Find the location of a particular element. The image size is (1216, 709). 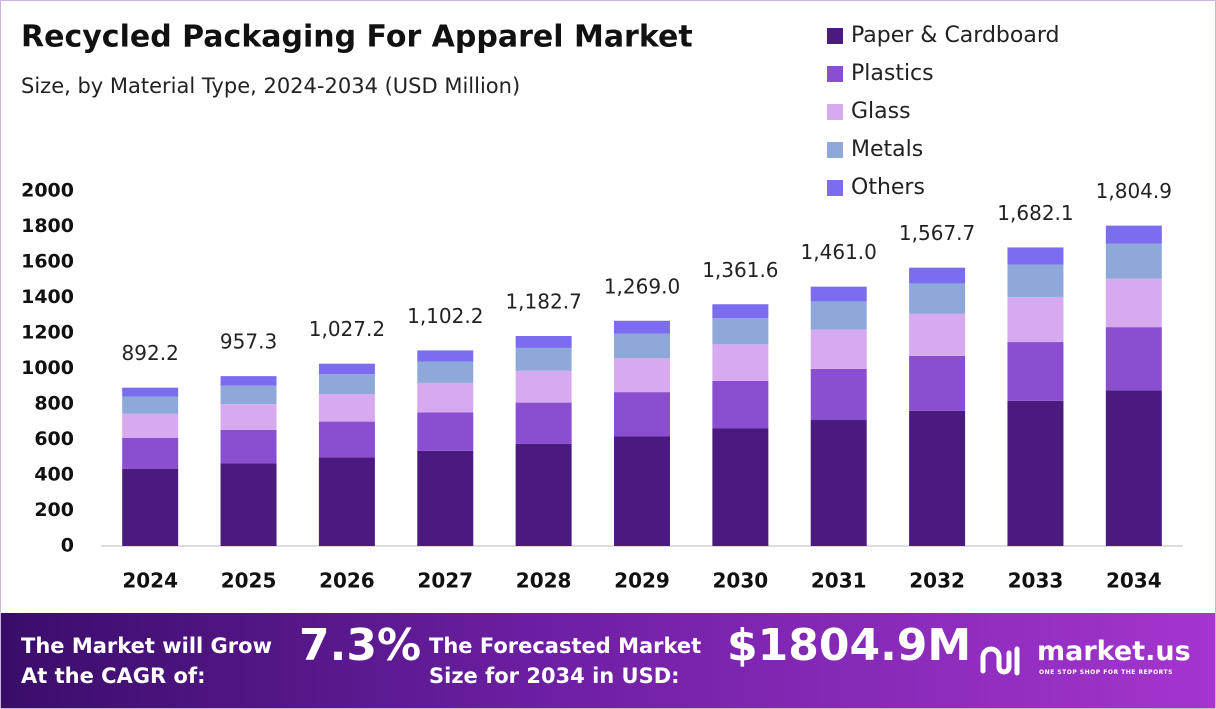

y-tick-label: 1000 is located at coordinates (47, 368).